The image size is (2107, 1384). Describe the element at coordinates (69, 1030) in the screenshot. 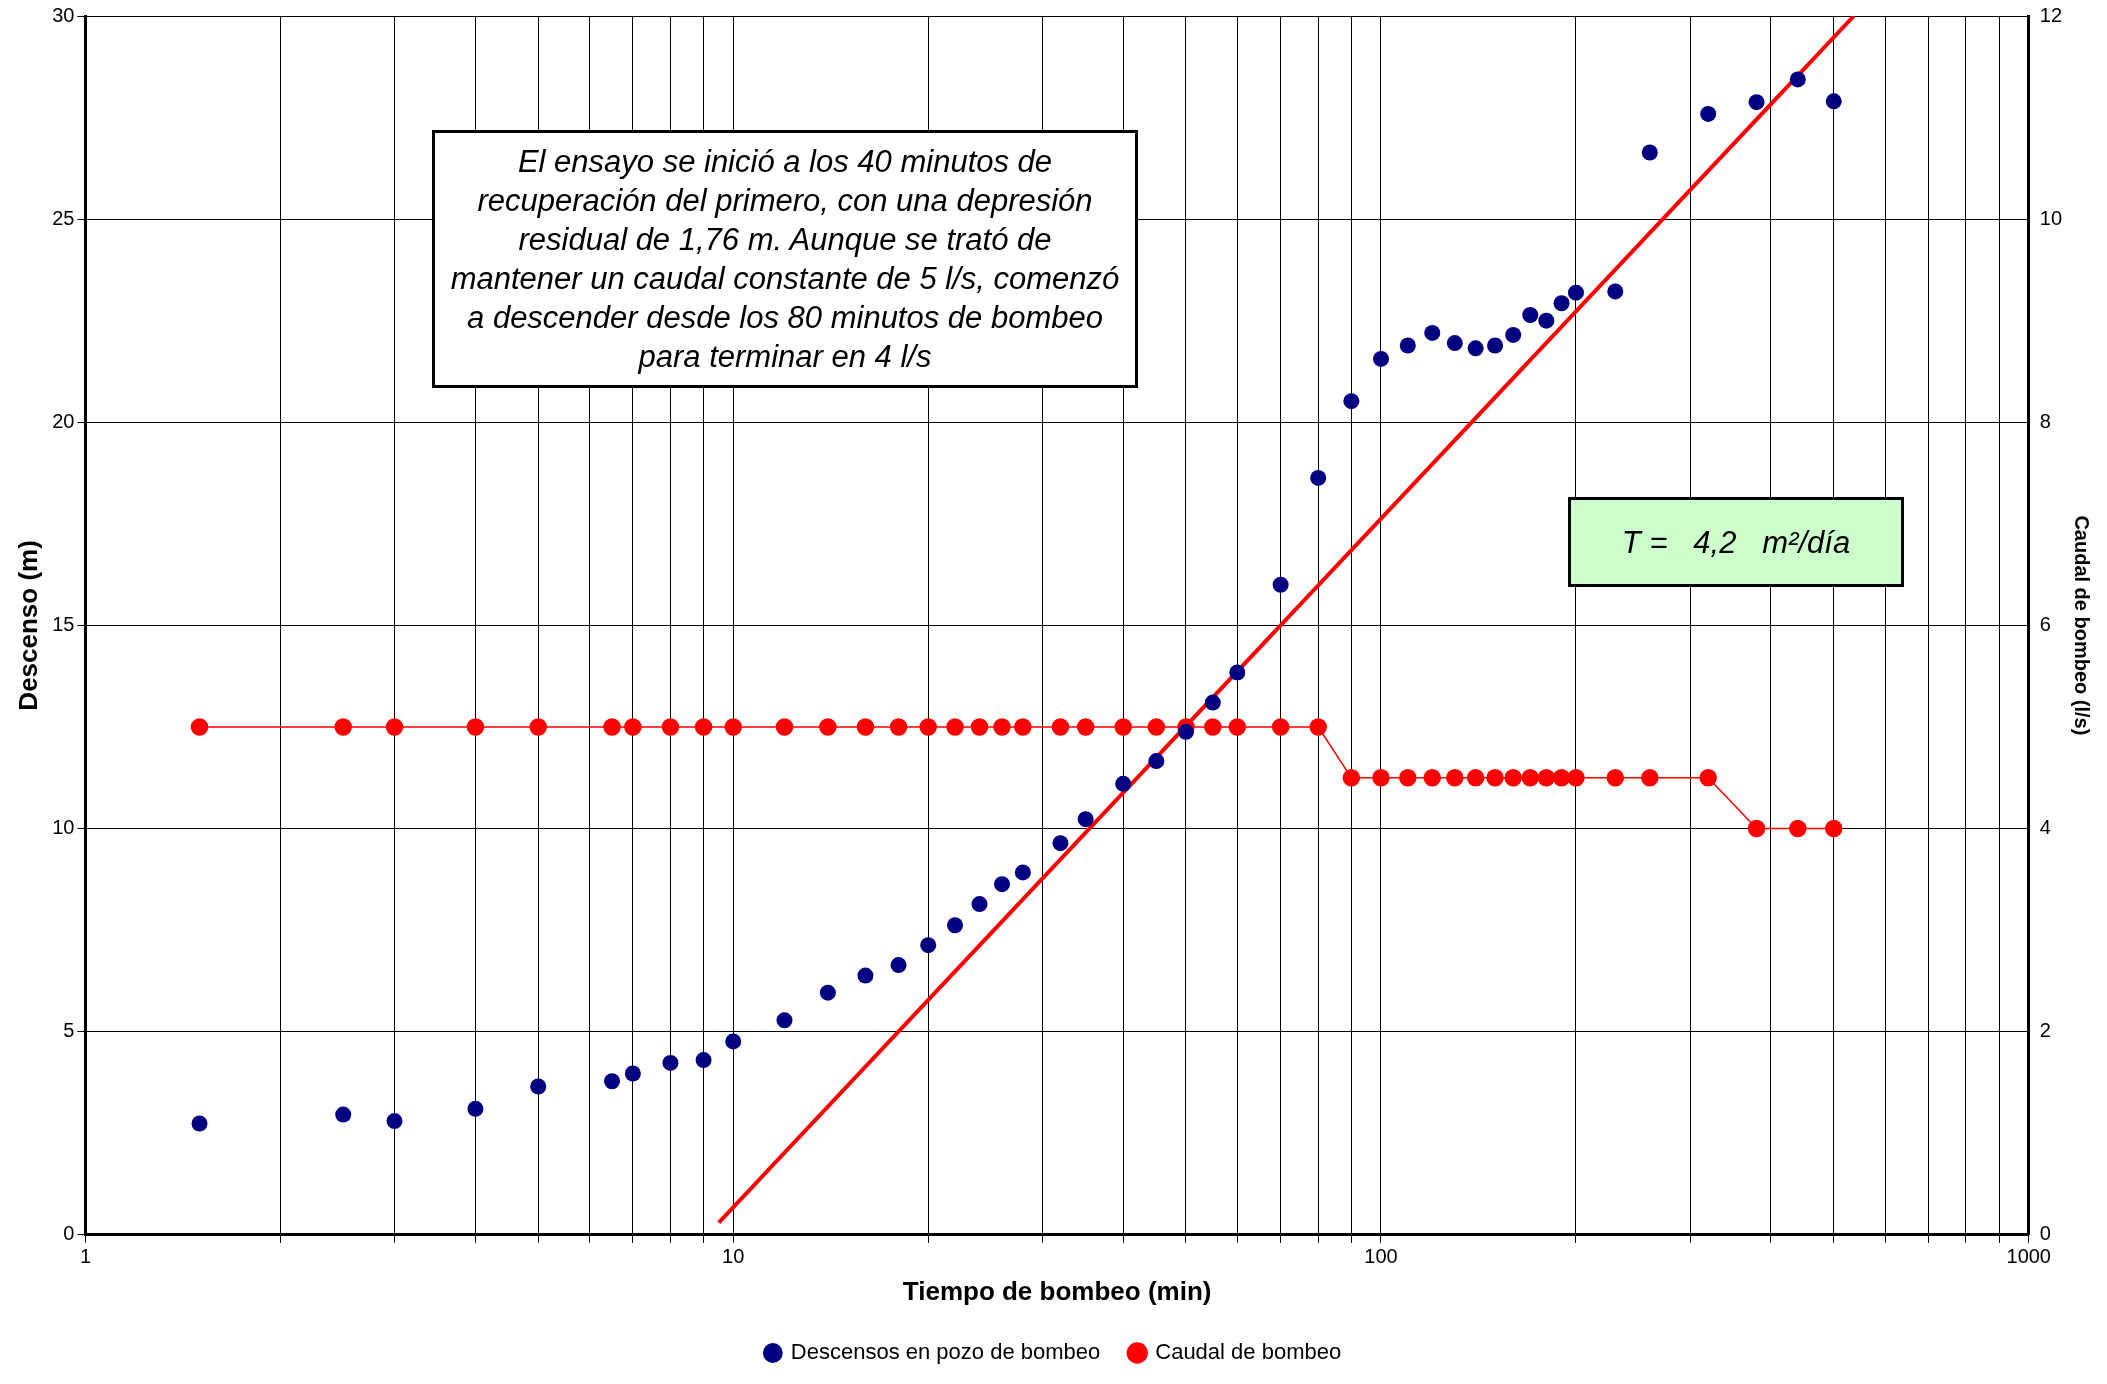

I see `y-tick-label: 5` at that location.